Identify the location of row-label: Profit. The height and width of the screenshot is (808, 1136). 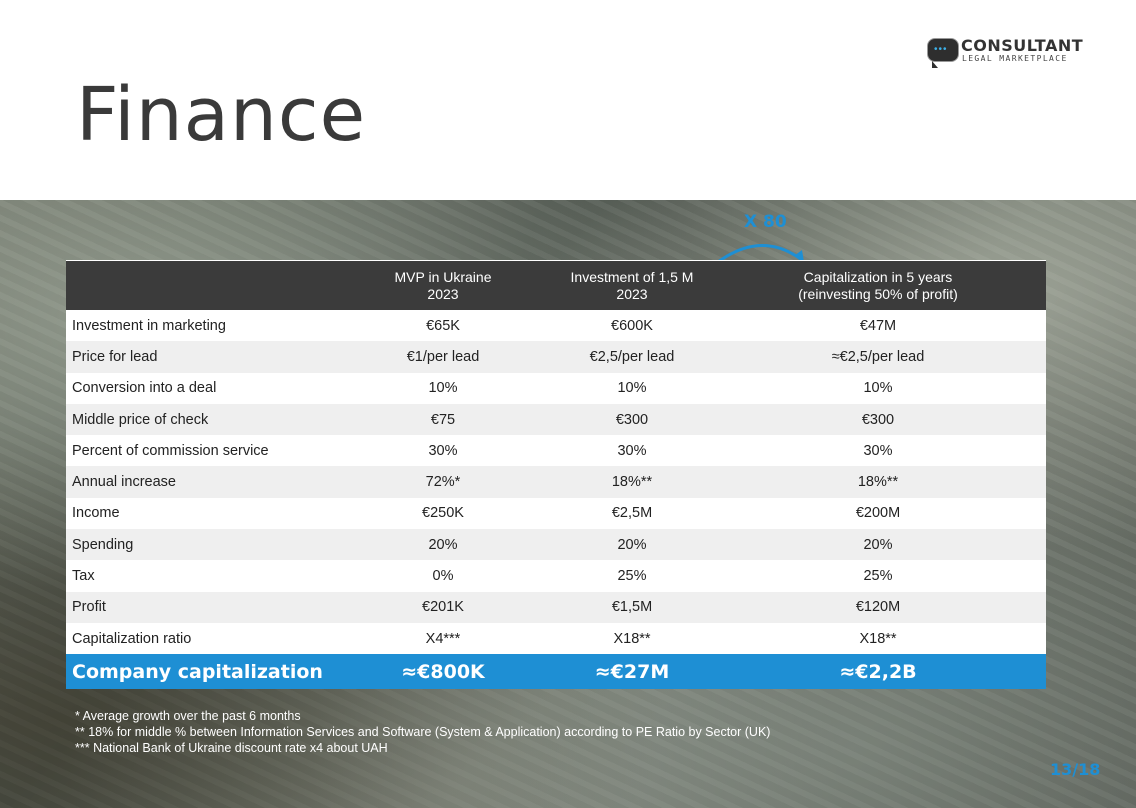
(199, 607).